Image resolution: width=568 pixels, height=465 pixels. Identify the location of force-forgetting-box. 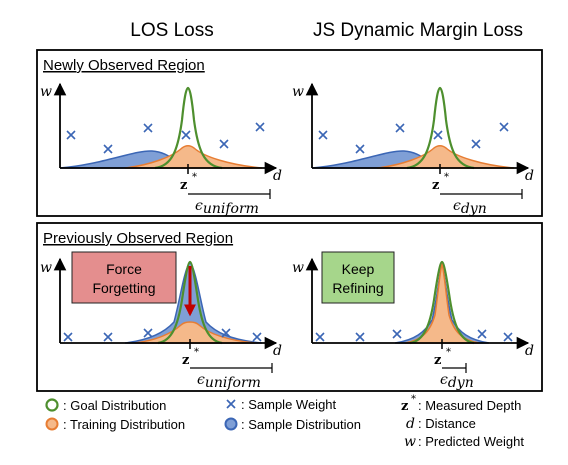
(124, 277).